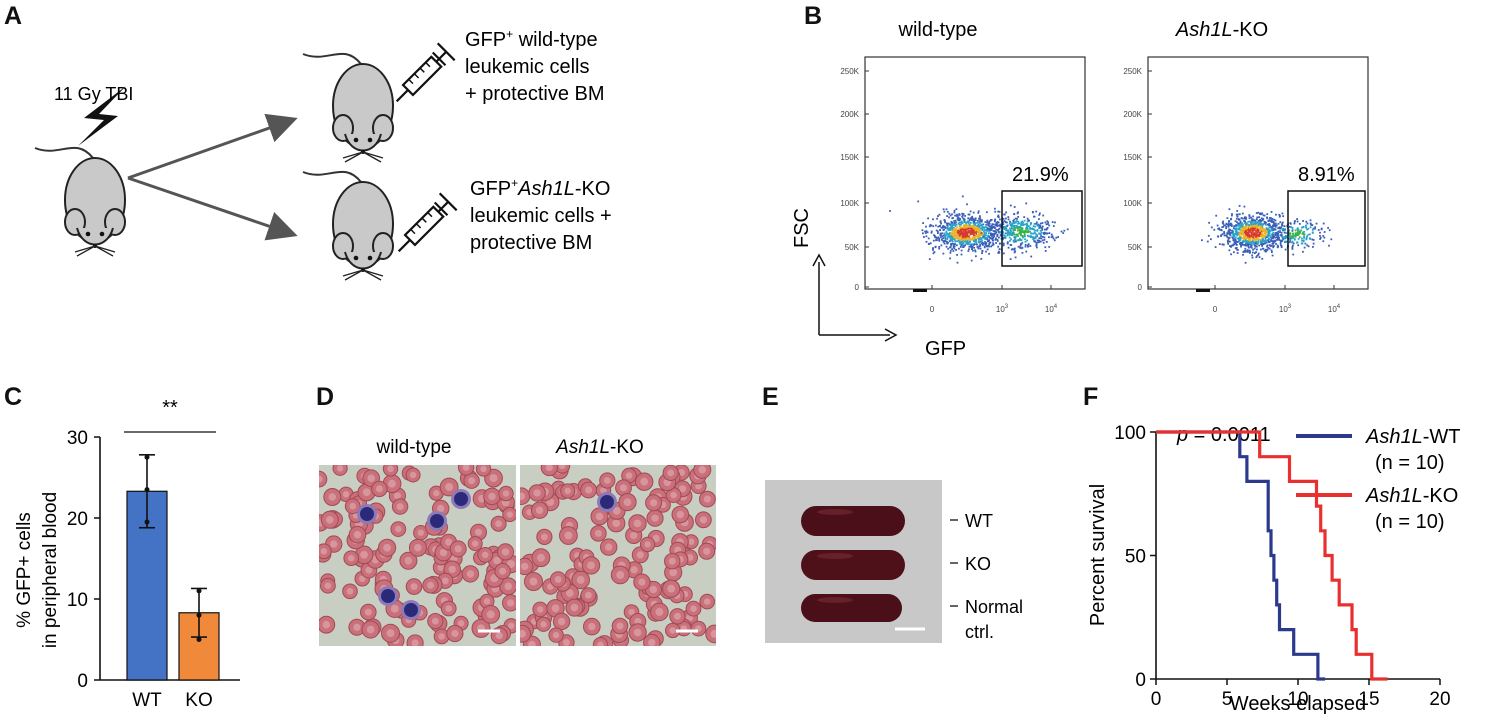  Describe the element at coordinates (979, 521) in the screenshot. I see `spleen-label-wt: WT` at that location.